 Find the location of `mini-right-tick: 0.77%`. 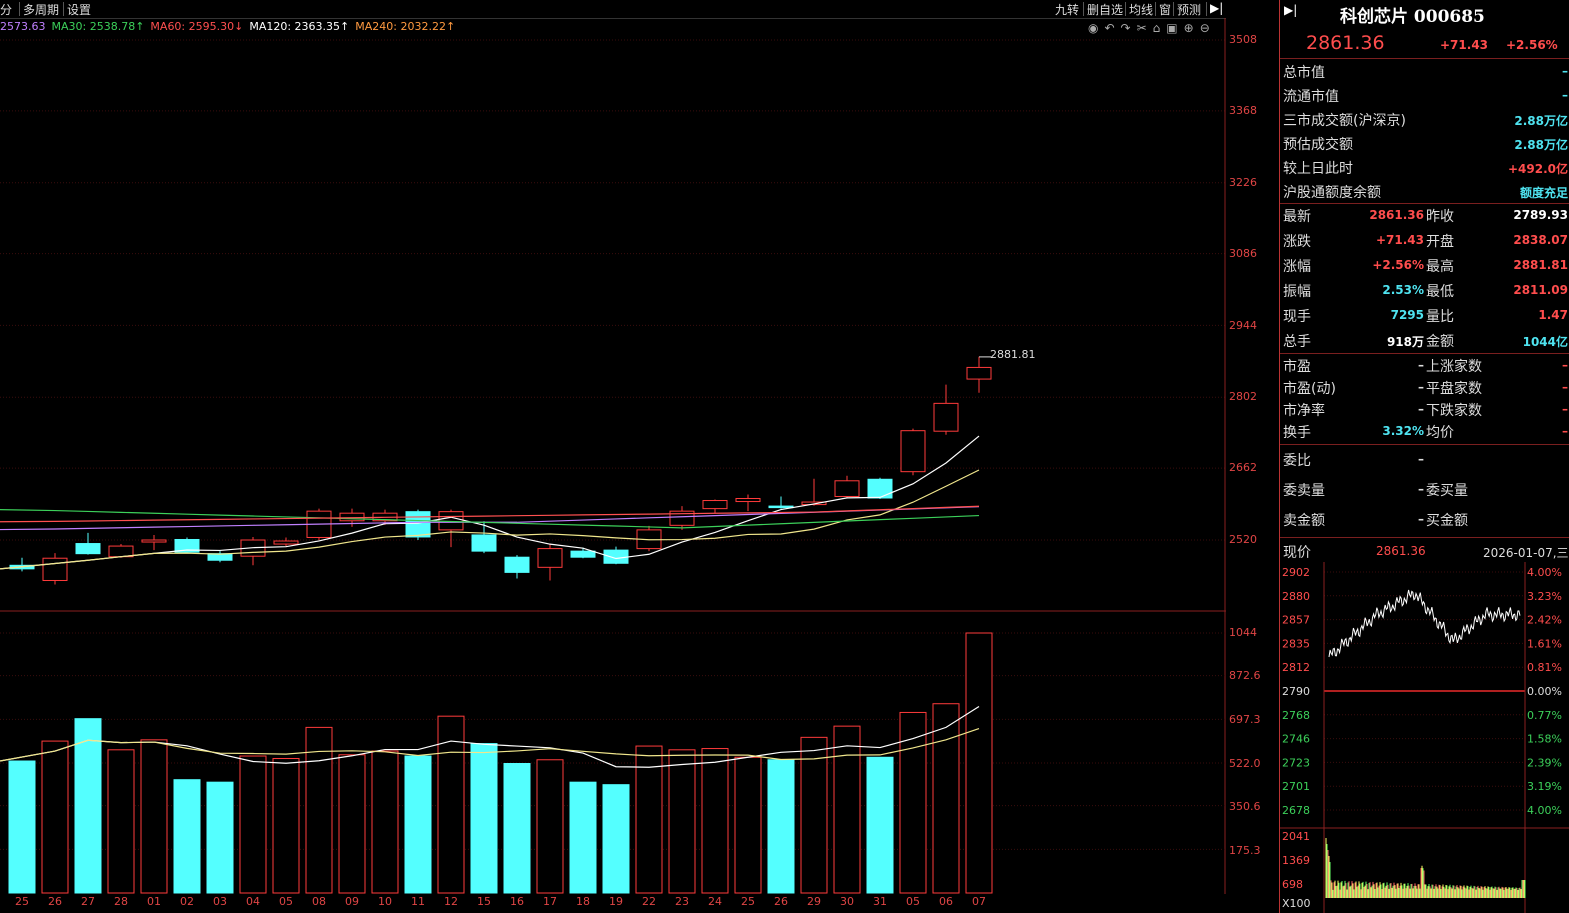

mini-right-tick: 0.77% is located at coordinates (1544, 715).